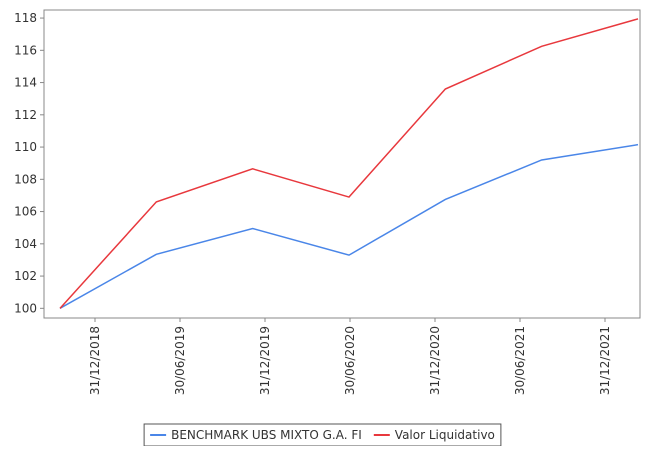 The height and width of the screenshot is (450, 645). I want to click on y-tick-label: 106, so click(25, 212).